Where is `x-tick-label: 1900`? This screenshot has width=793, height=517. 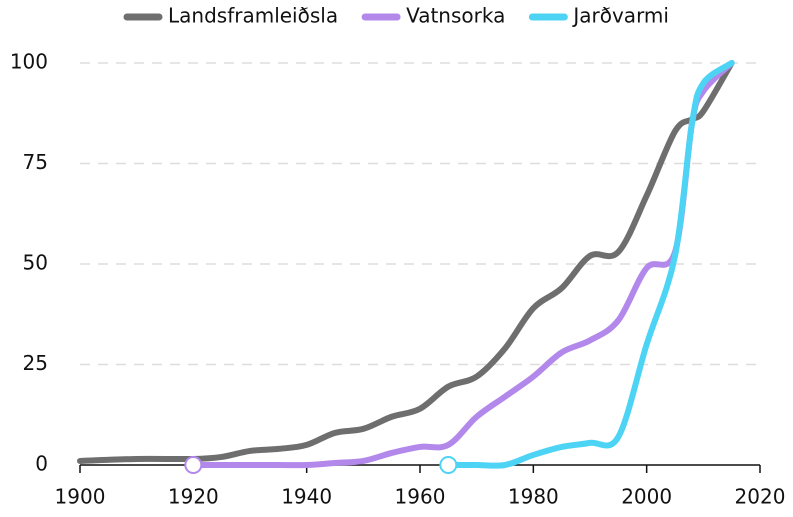 x-tick-label: 1900 is located at coordinates (80, 497).